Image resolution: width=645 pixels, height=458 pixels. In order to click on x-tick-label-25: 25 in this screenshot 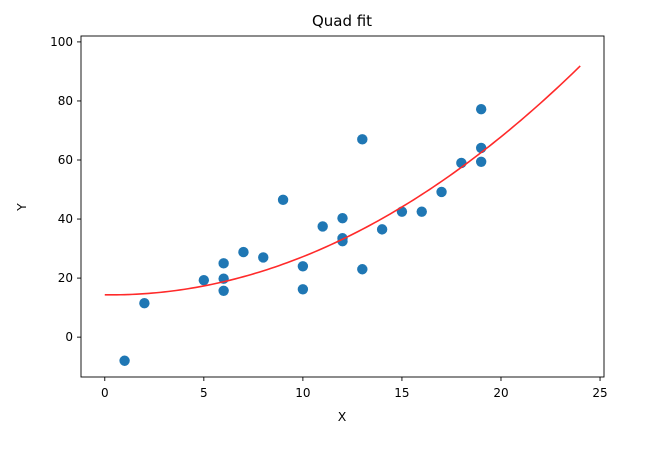, I will do `click(599, 393)`.